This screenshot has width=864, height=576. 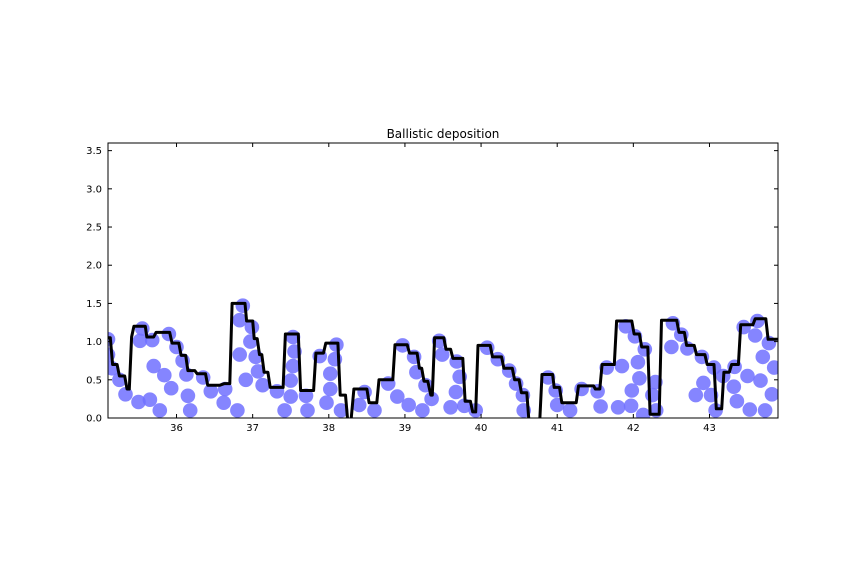 What do you see at coordinates (94, 151) in the screenshot?
I see `y-tick-label: 3.5` at bounding box center [94, 151].